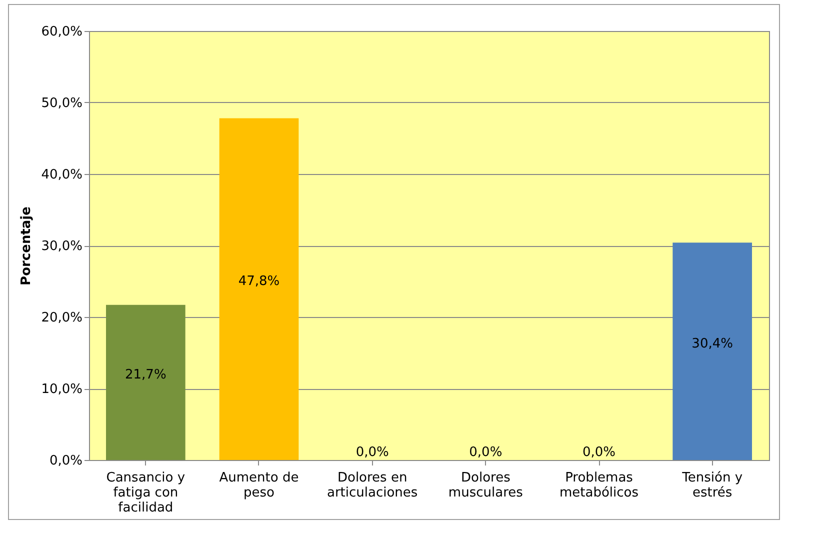  I want to click on y-tick-label: 0,0%, so click(65, 461).